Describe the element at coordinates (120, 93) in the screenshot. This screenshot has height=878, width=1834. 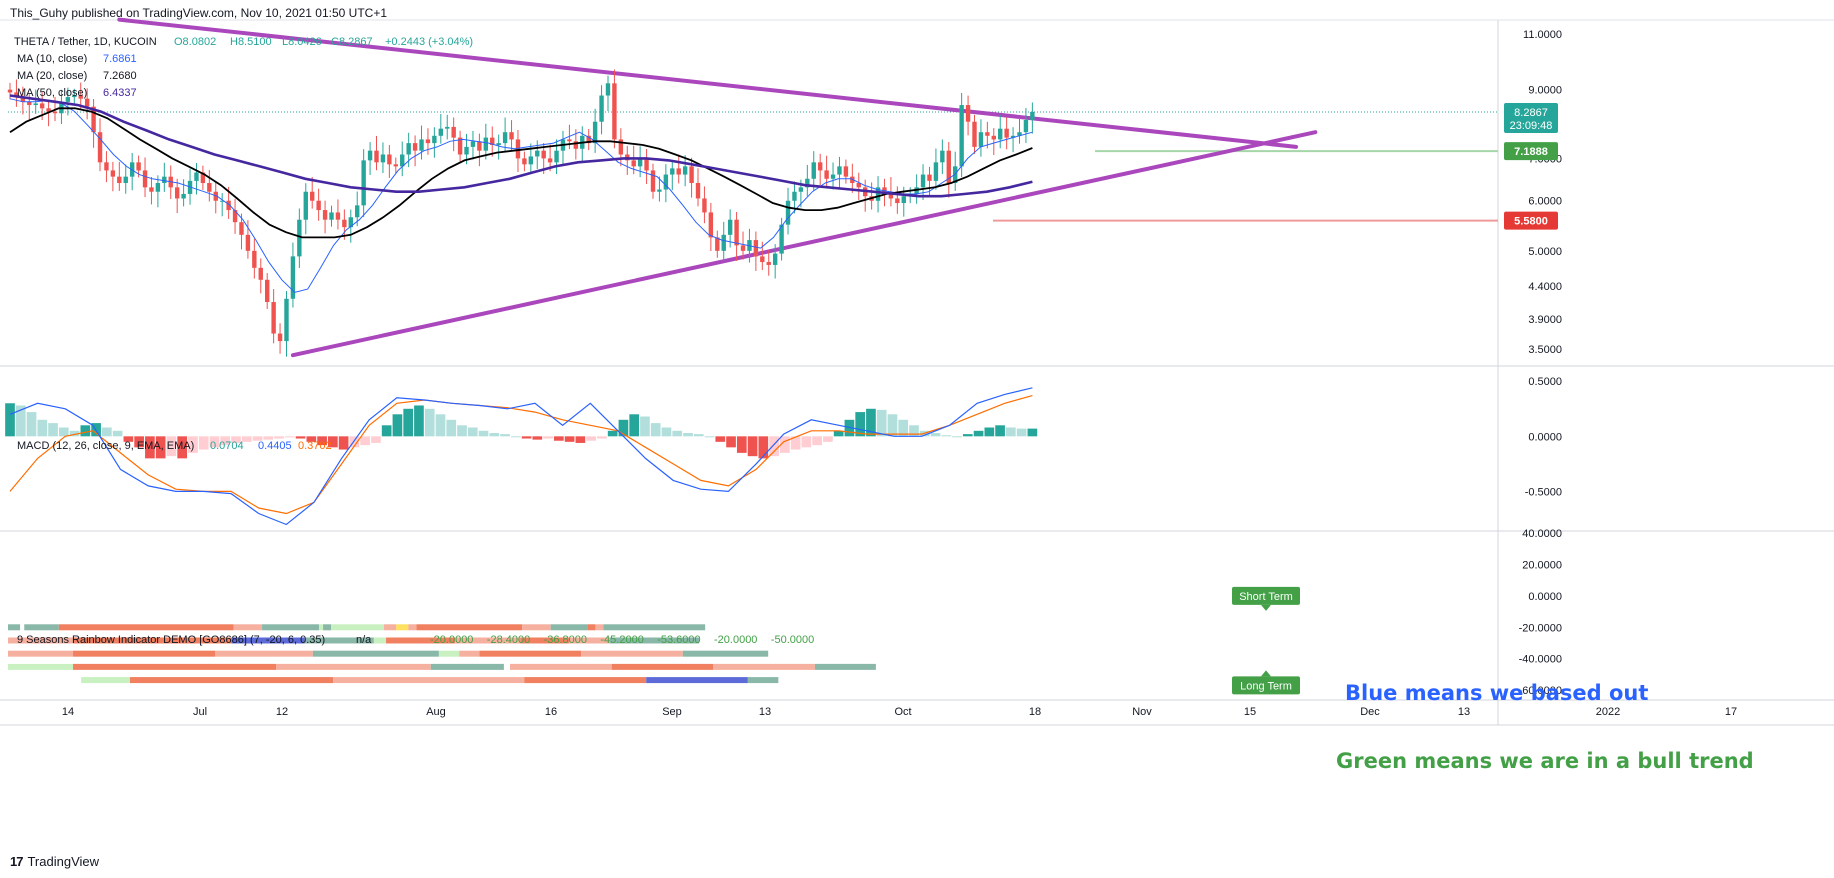
I see `ma50-legend-value: 6.4337` at that location.